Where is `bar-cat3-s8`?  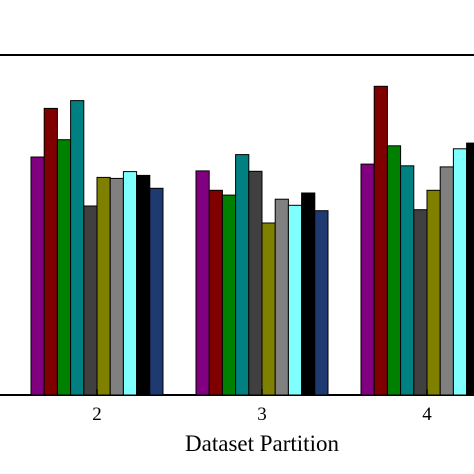
bar-cat3-s8 is located at coordinates (295, 300).